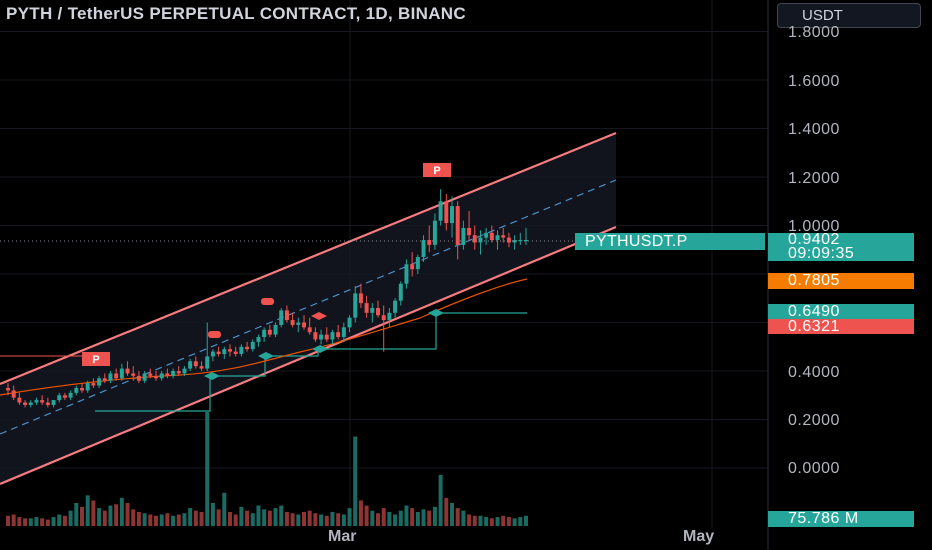 Image resolution: width=932 pixels, height=550 pixels. I want to click on p-marker-left: P, so click(95, 360).